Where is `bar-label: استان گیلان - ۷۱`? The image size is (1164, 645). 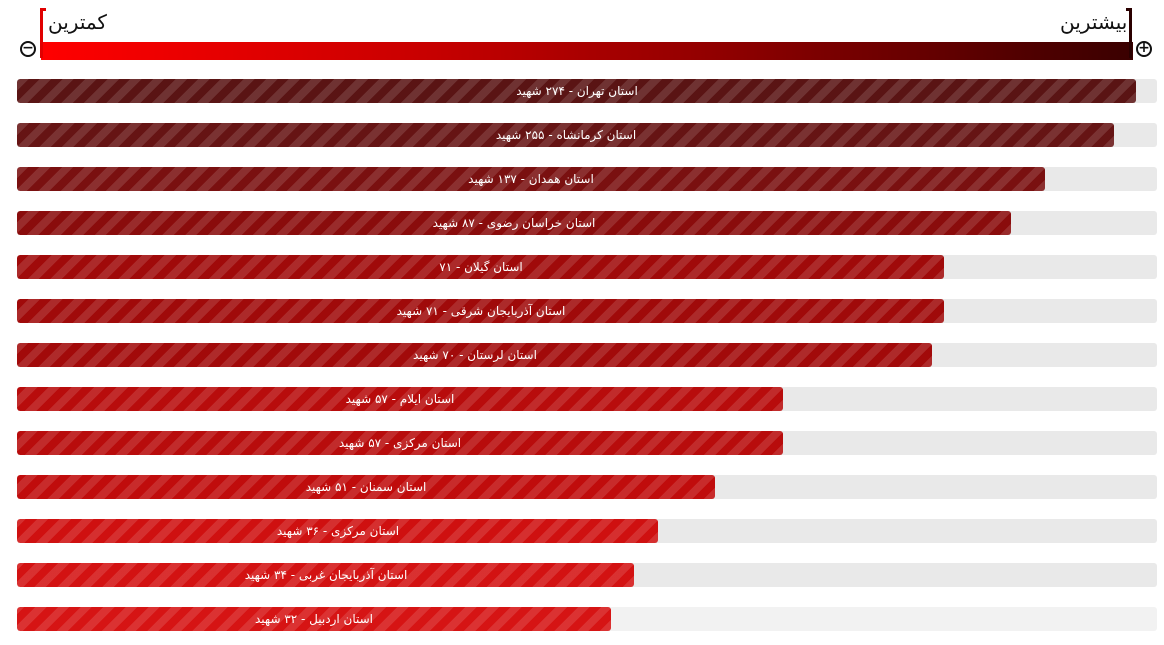 bar-label: استان گیلان - ۷۱ is located at coordinates (481, 267).